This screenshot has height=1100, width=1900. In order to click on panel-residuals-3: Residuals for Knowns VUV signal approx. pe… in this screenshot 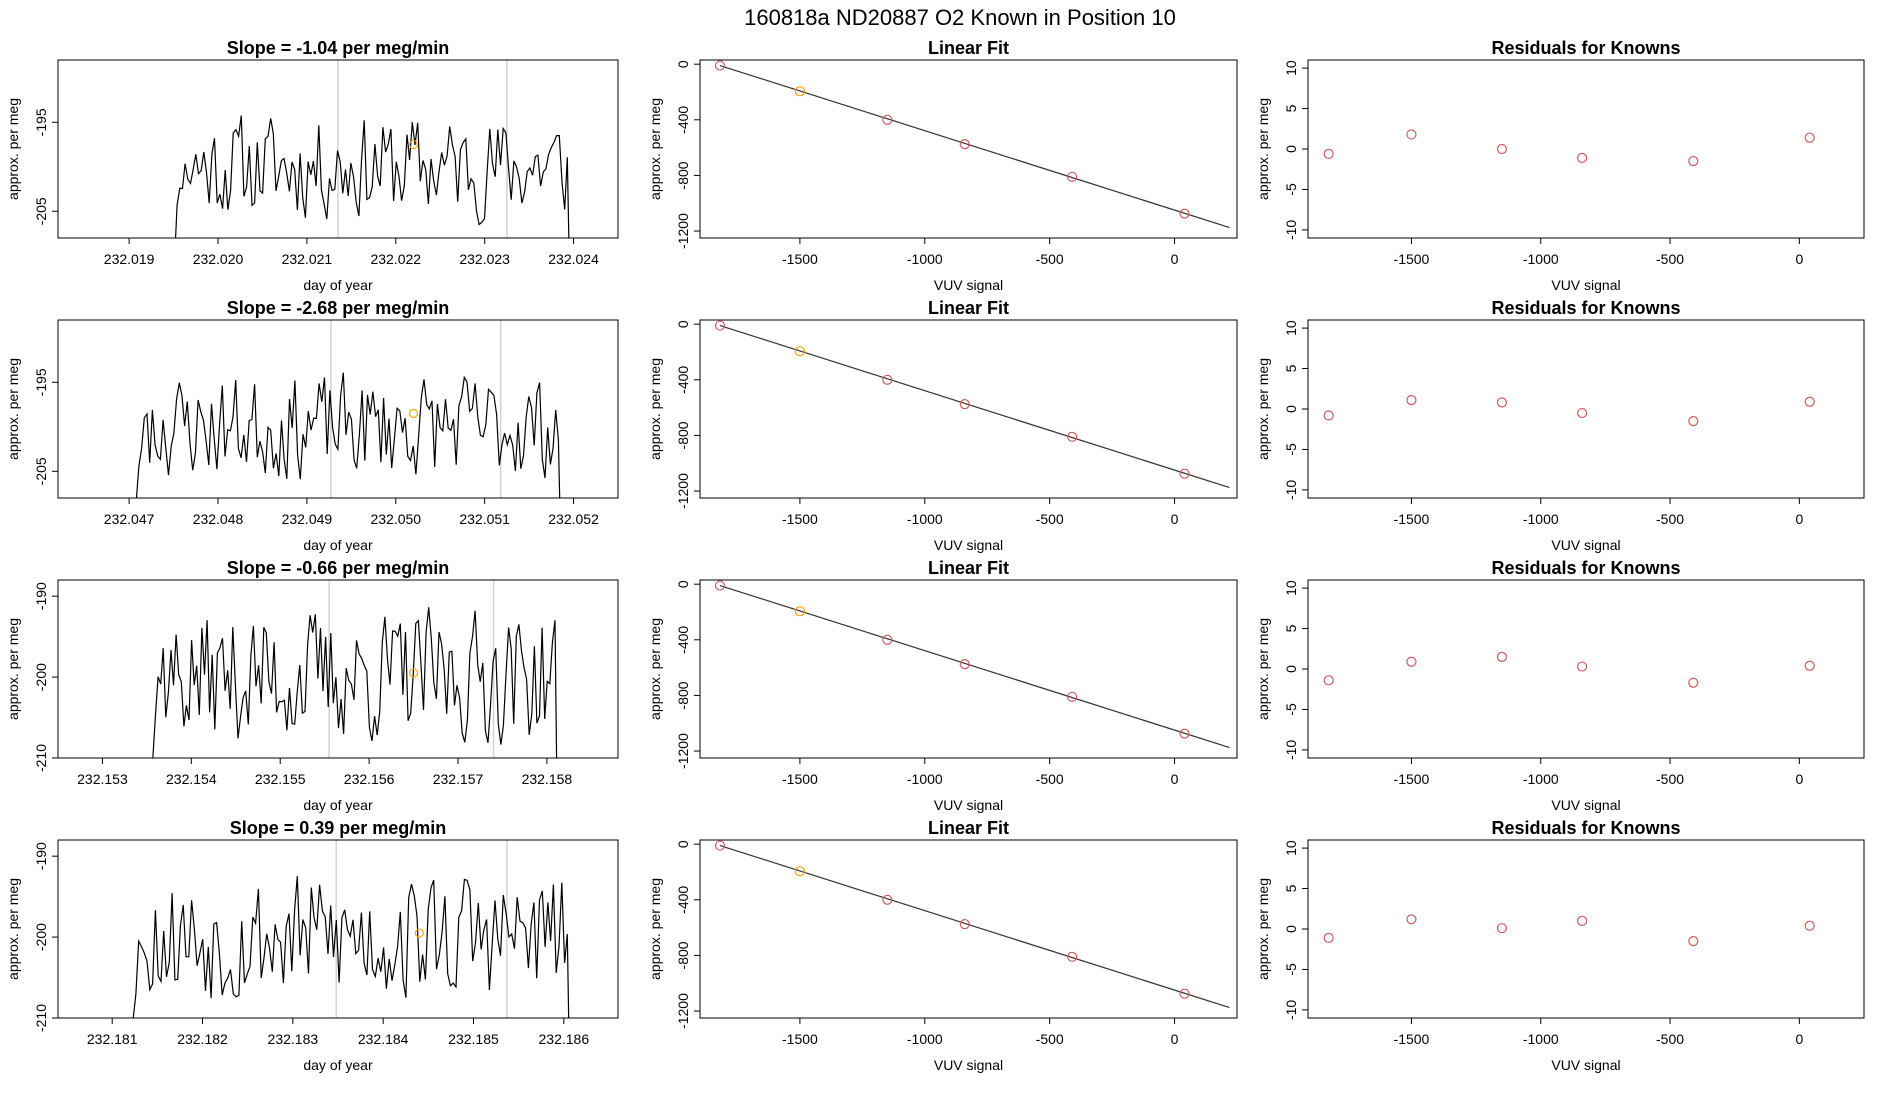, I will do `click(1560, 685)`.